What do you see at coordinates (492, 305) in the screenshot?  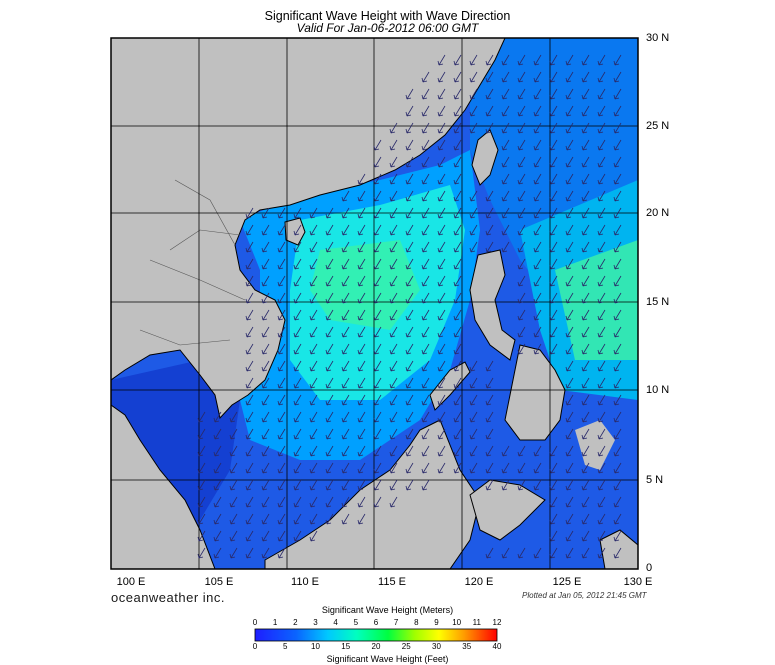 I see `luzon` at bounding box center [492, 305].